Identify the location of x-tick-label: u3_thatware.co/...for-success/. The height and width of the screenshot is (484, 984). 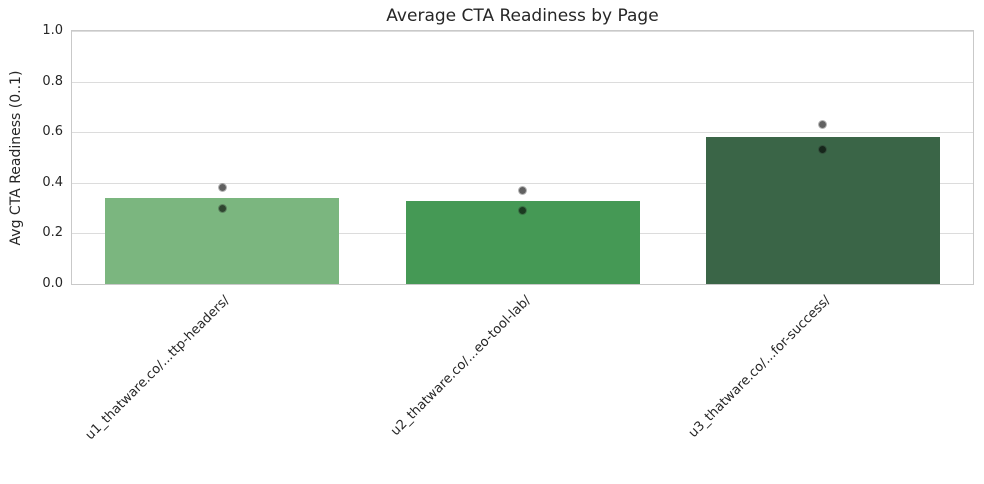
(759, 367).